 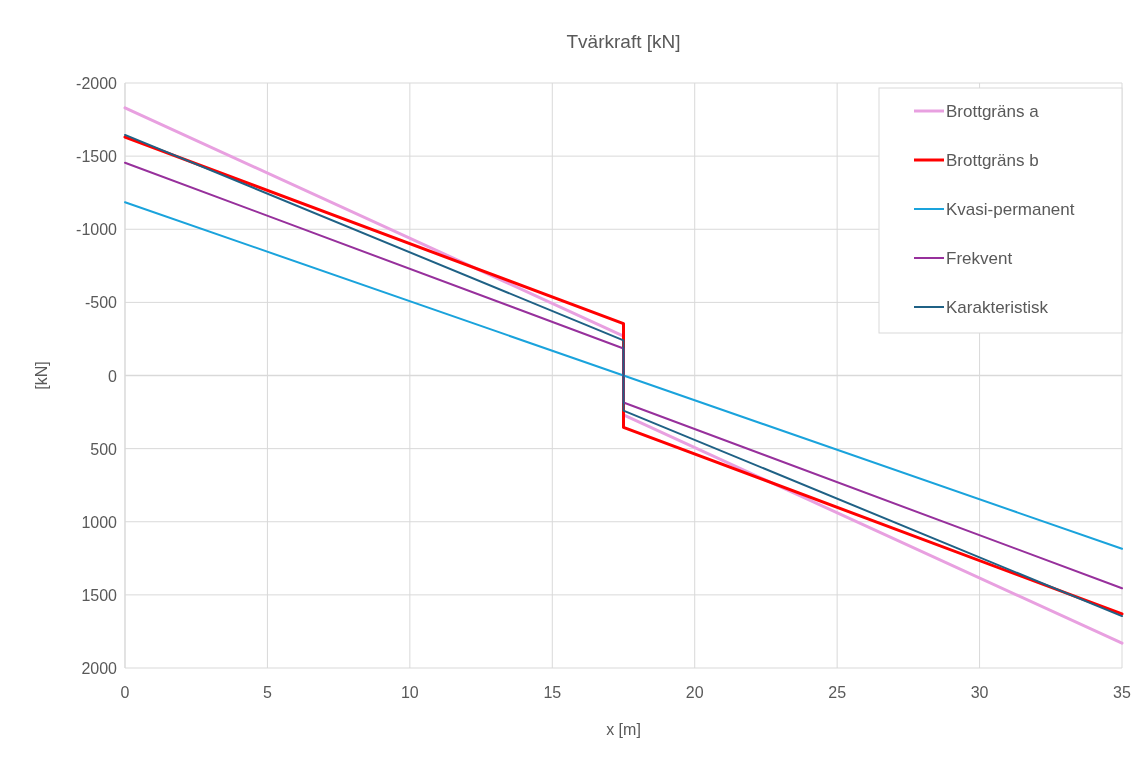 I want to click on y-tick-label: 2000, so click(x=99, y=668).